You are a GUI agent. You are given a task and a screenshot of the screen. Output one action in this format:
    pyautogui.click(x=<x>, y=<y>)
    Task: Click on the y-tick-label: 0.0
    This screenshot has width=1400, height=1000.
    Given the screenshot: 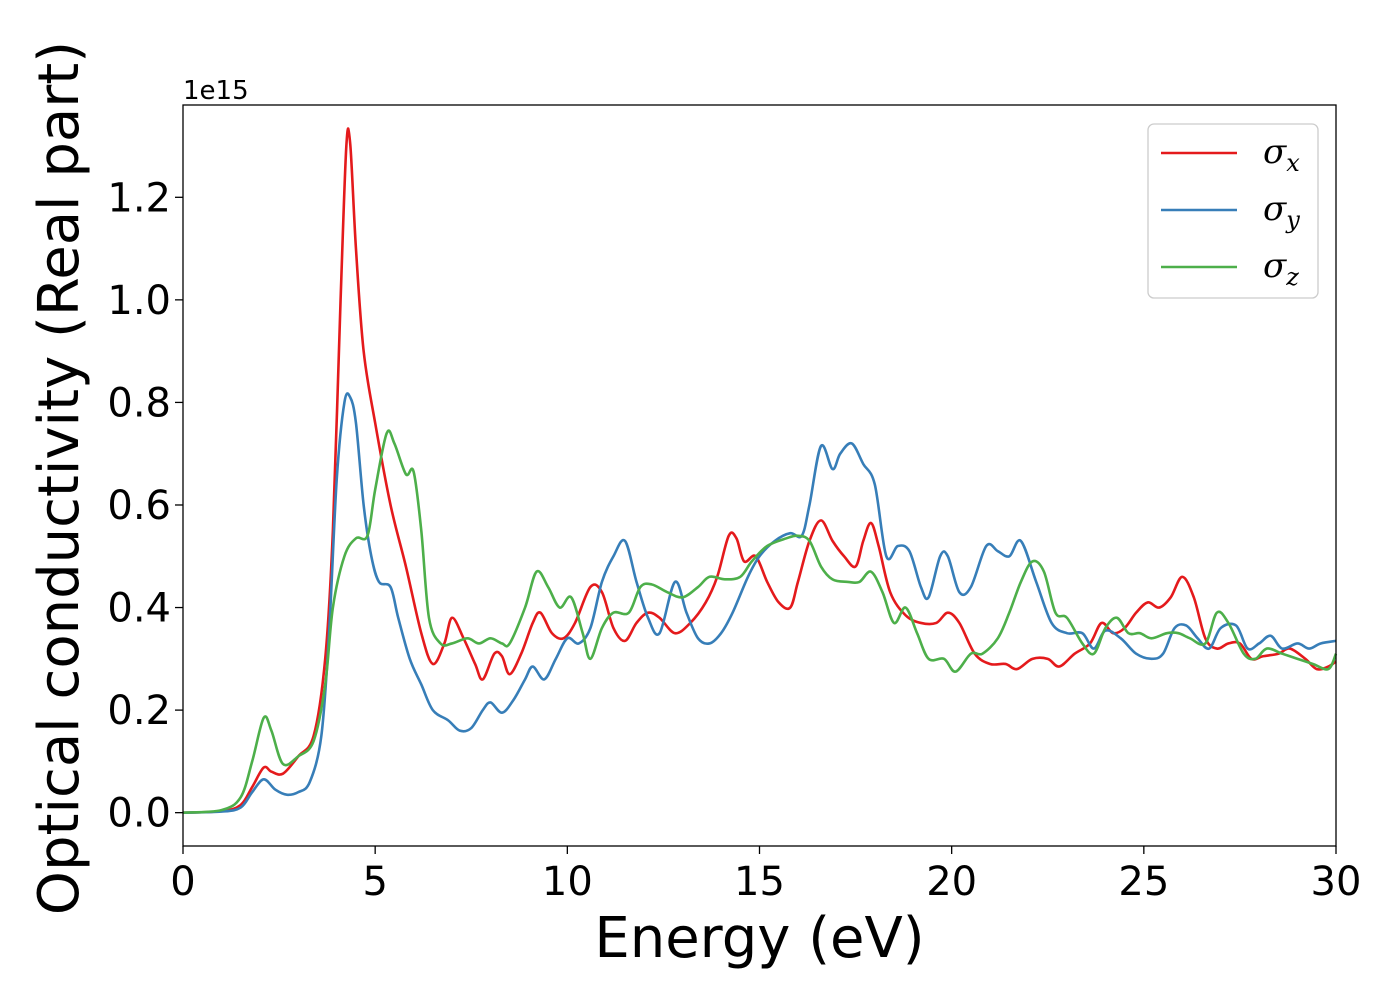 What is the action you would take?
    pyautogui.click(x=139, y=814)
    